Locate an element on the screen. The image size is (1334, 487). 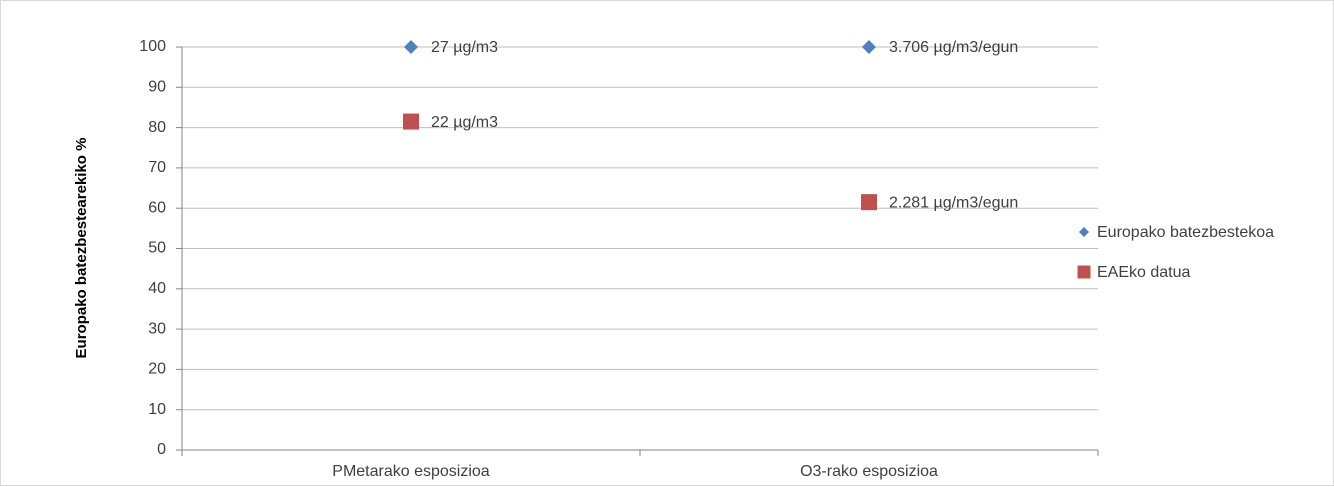
y-tick-label: 10 is located at coordinates (157, 409).